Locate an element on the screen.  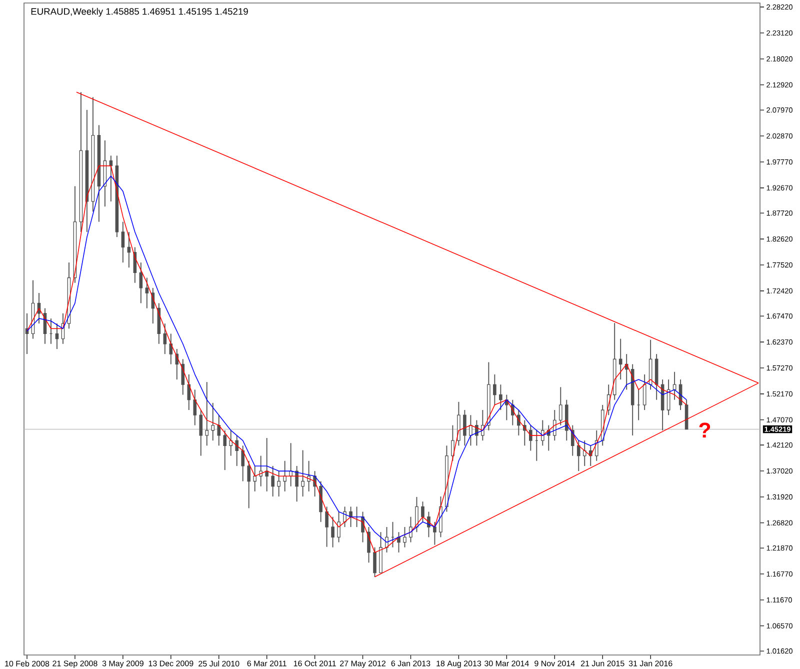
x-tick-label: 16 Oct 2011 is located at coordinates (315, 663).